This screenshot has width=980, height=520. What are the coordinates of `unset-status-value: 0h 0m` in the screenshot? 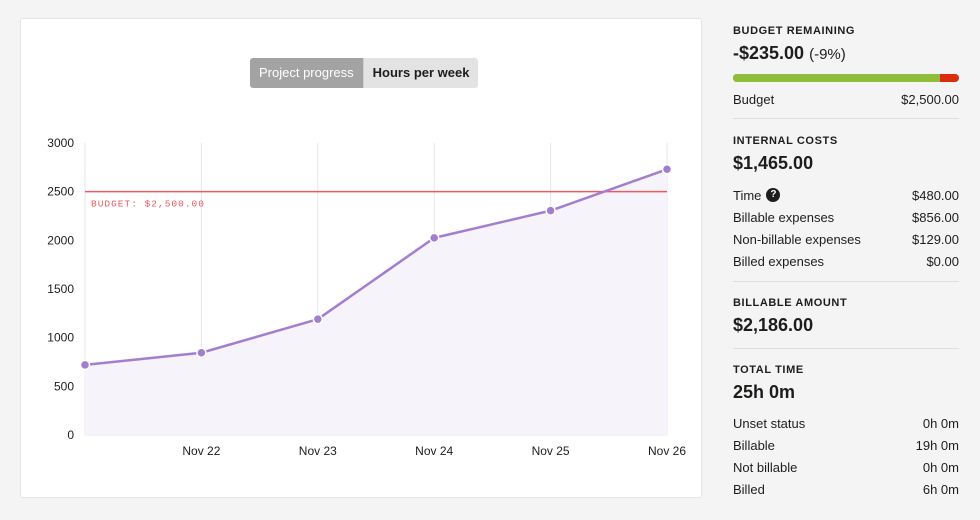 It's located at (940, 423).